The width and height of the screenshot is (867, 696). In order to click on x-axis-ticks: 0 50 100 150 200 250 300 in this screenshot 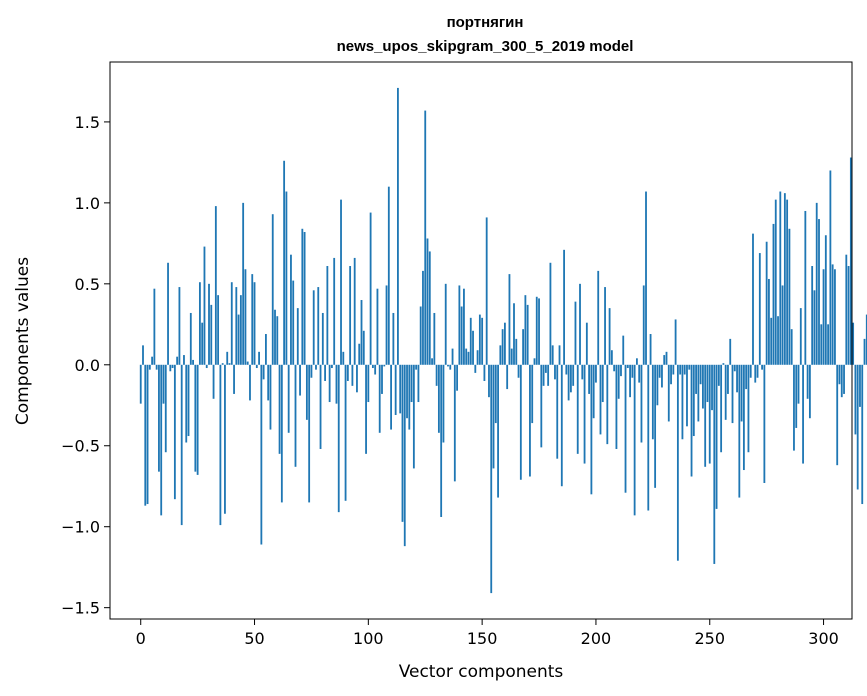, I will do `click(487, 633)`.